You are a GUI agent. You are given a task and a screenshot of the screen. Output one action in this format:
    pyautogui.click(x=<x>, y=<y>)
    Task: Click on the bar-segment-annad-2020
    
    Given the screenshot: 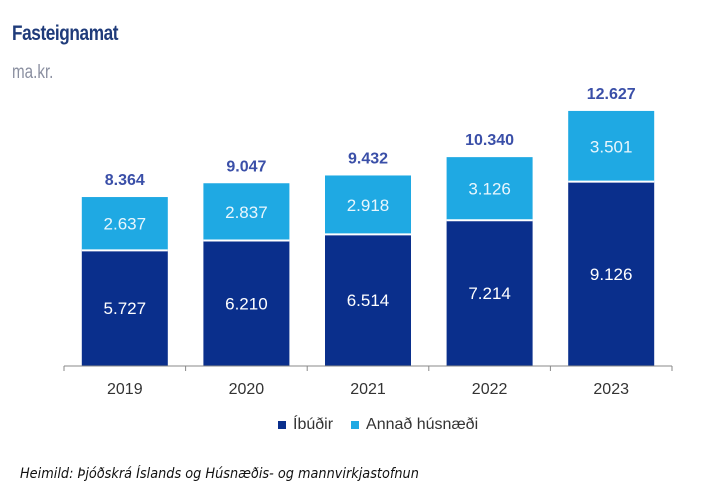 What is the action you would take?
    pyautogui.click(x=246, y=212)
    